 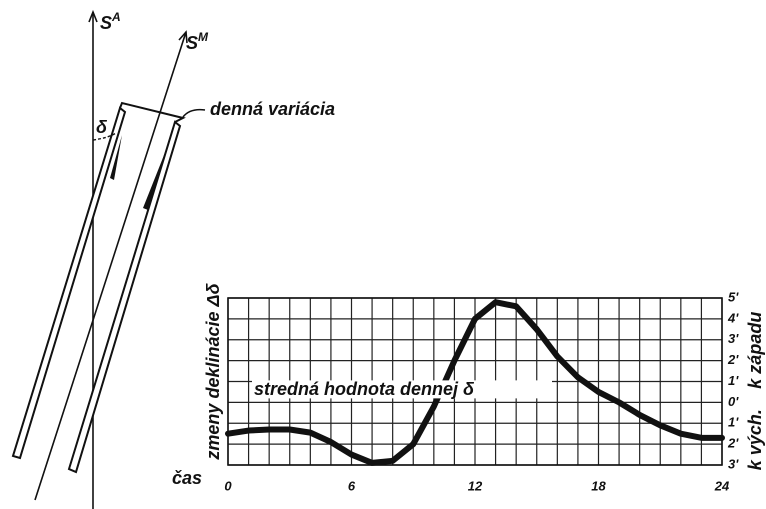 What do you see at coordinates (598, 485) in the screenshot?
I see `x-tick-label: 18` at bounding box center [598, 485].